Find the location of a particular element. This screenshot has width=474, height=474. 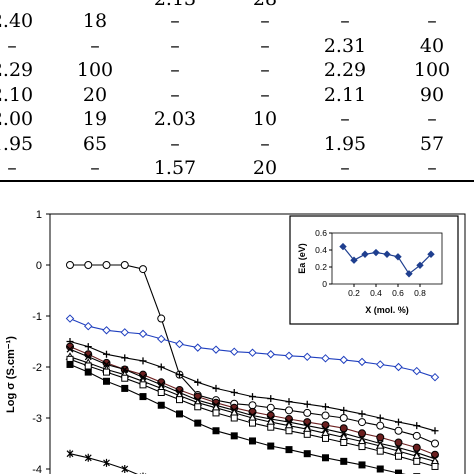

y-axis: 1 0 -1 -2 -3 -4 is located at coordinates (41, 341).